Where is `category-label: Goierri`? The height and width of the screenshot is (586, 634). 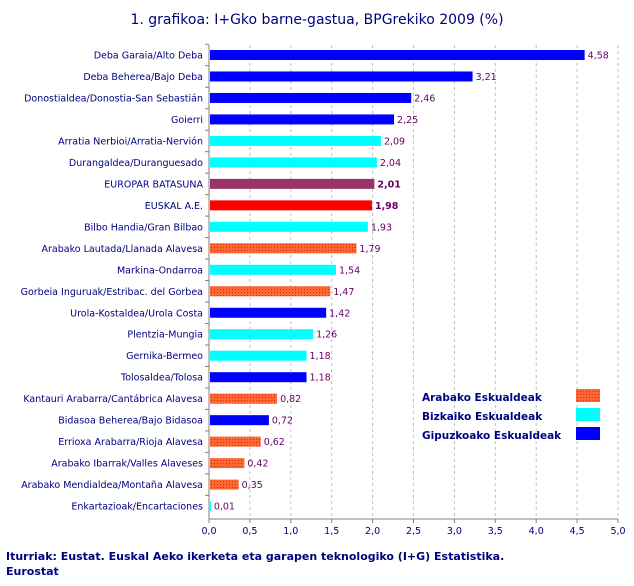 category-label: Goierri is located at coordinates (187, 120).